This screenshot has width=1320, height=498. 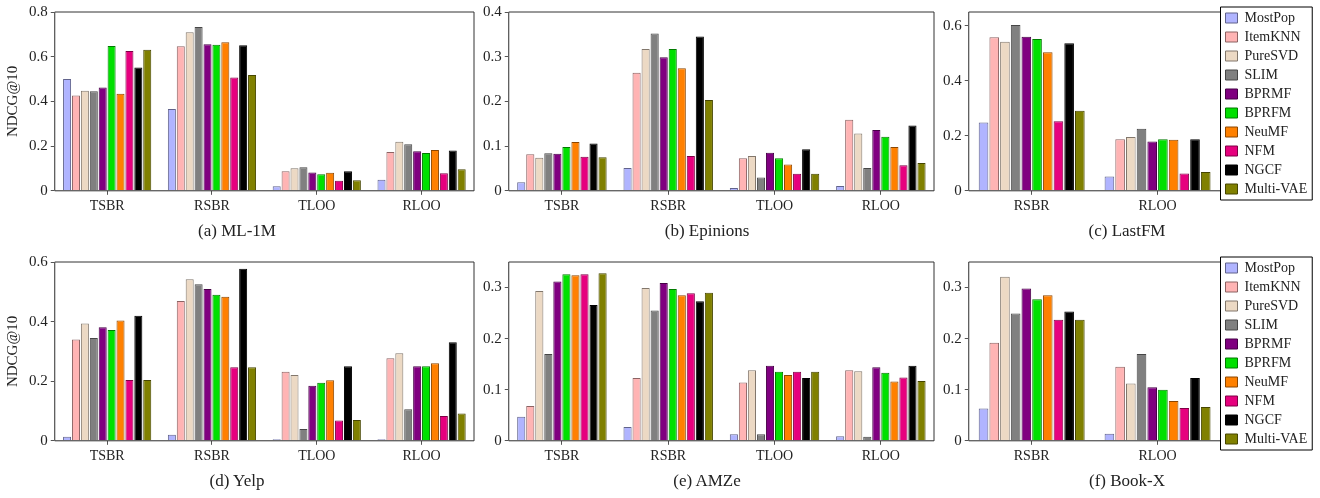 I want to click on text: (c) LastFM, so click(x=1127, y=231).